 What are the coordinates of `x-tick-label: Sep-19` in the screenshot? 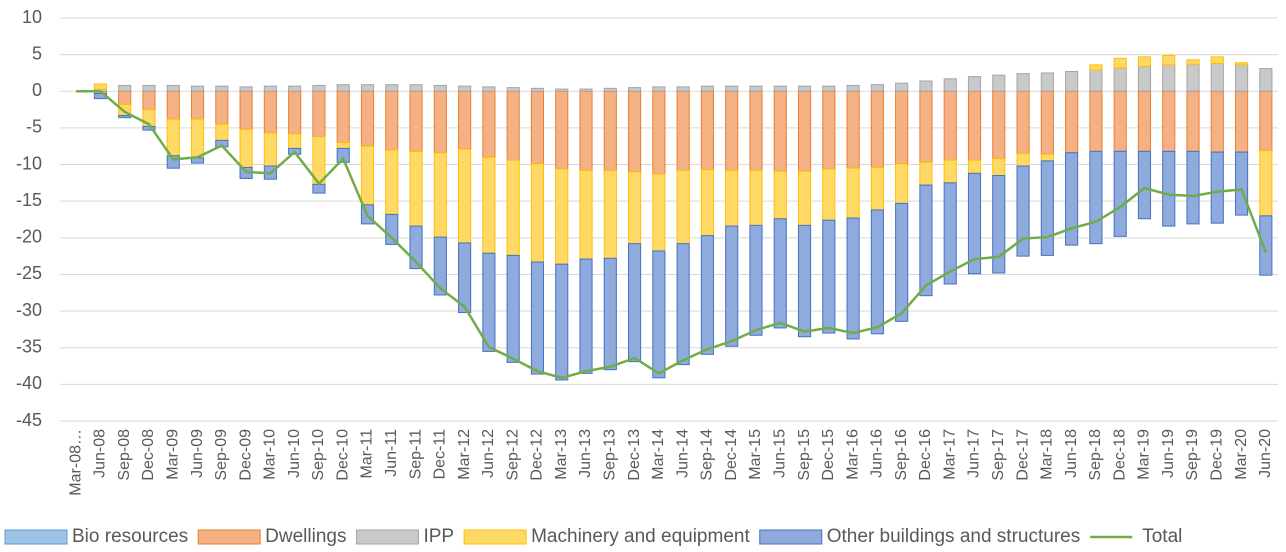 It's located at (1192, 455).